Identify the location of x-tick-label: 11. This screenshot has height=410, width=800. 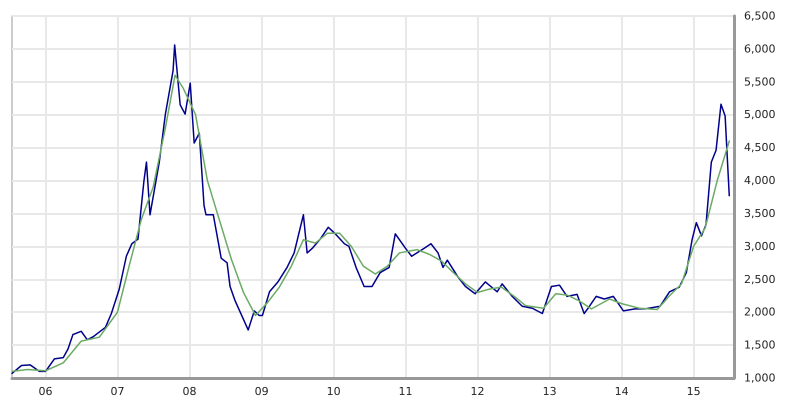
(405, 391).